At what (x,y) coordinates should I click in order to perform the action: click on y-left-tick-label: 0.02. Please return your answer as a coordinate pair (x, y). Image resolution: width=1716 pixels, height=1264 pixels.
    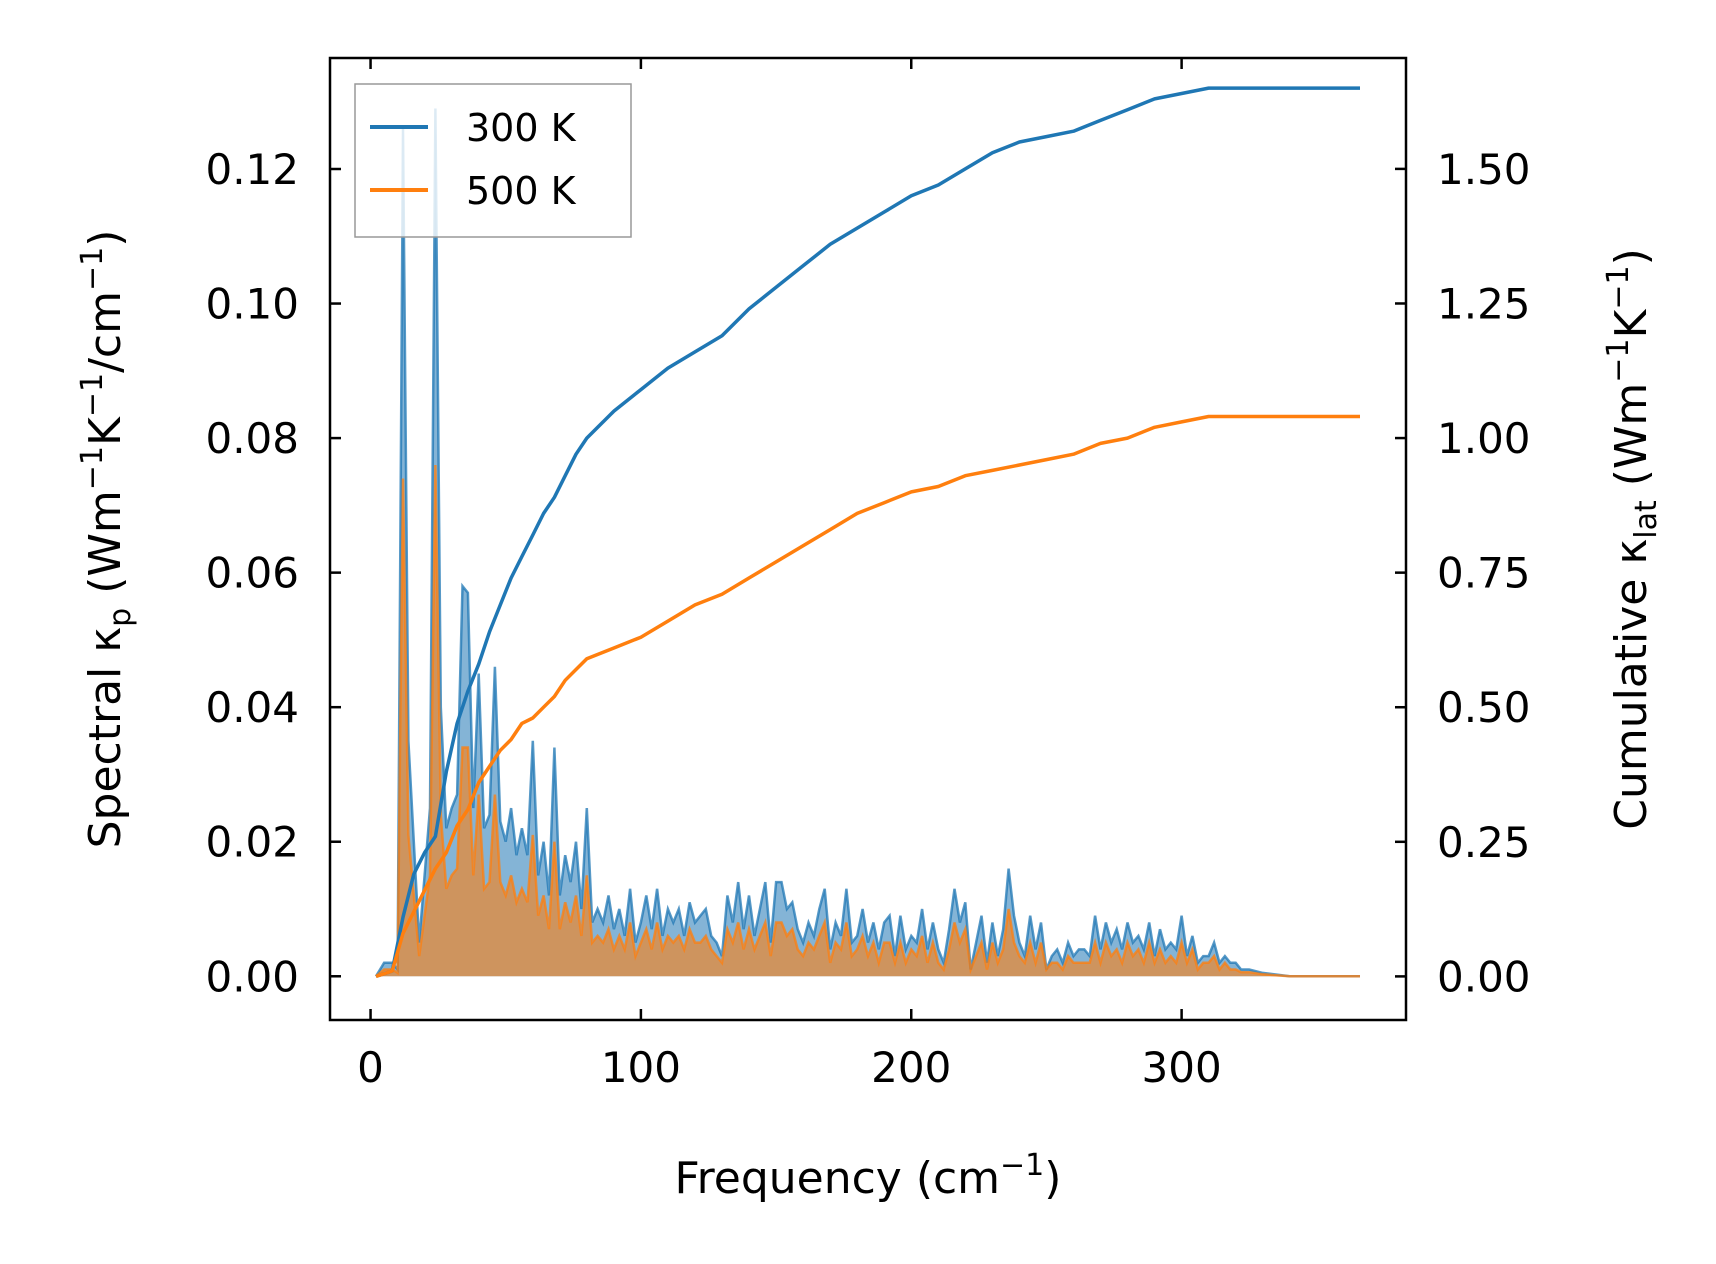
    Looking at the image, I should click on (252, 842).